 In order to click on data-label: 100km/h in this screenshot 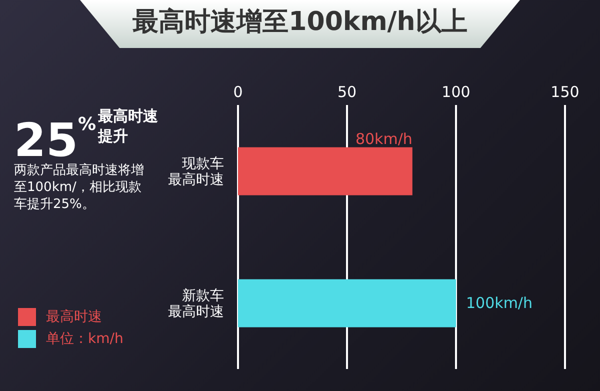, I will do `click(499, 303)`.